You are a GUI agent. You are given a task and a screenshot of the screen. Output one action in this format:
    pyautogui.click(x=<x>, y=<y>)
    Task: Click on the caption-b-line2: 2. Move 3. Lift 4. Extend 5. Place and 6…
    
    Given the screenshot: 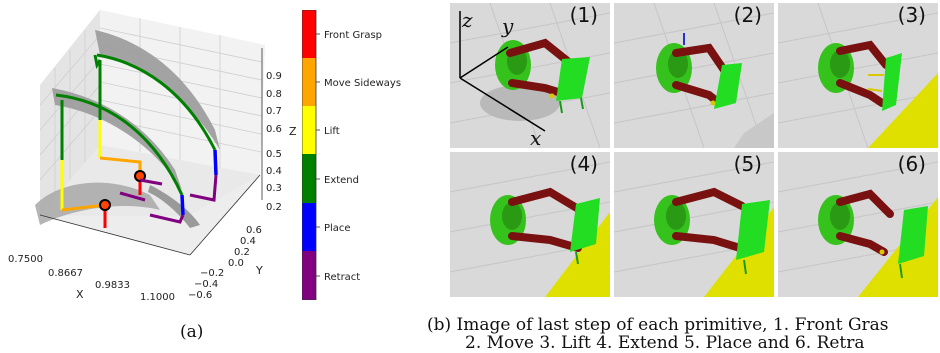 What is the action you would take?
    pyautogui.click(x=665, y=343)
    